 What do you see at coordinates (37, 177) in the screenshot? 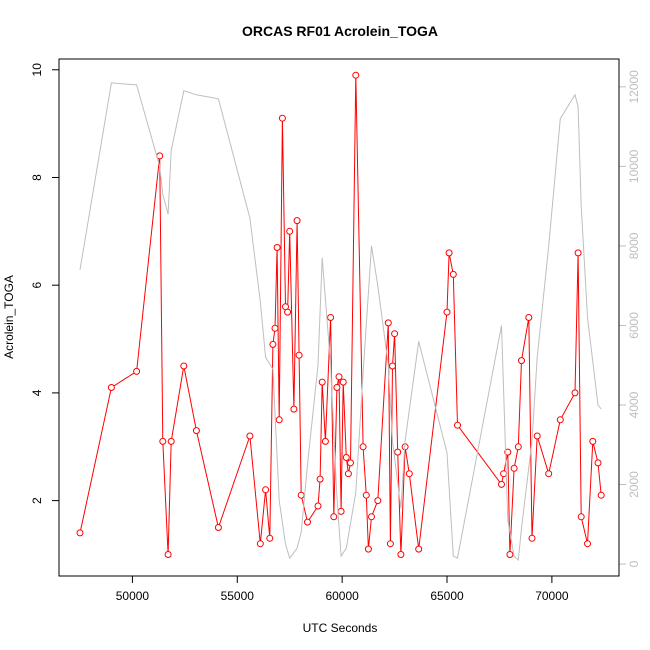
I see `y-tick-label: 8` at bounding box center [37, 177].